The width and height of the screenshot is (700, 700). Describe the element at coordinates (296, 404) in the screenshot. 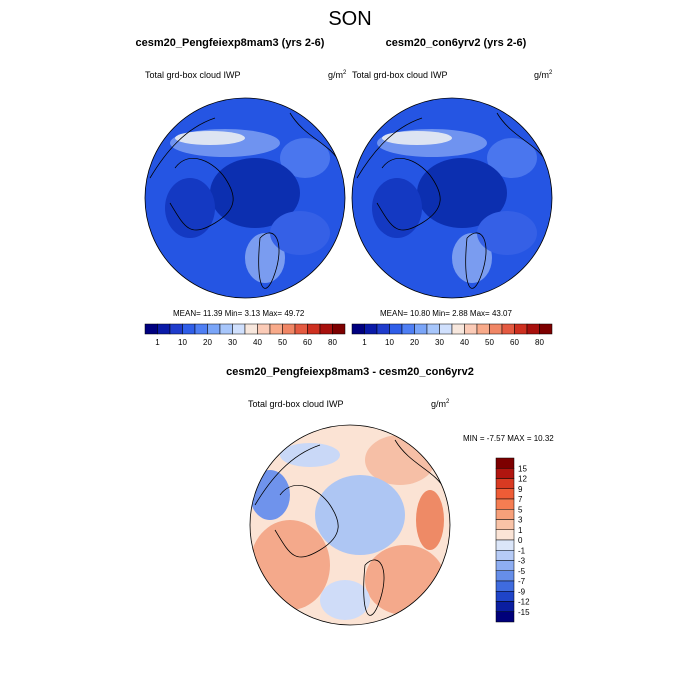

I see `diff-variable-label: Total grd-box cloud IWP` at that location.